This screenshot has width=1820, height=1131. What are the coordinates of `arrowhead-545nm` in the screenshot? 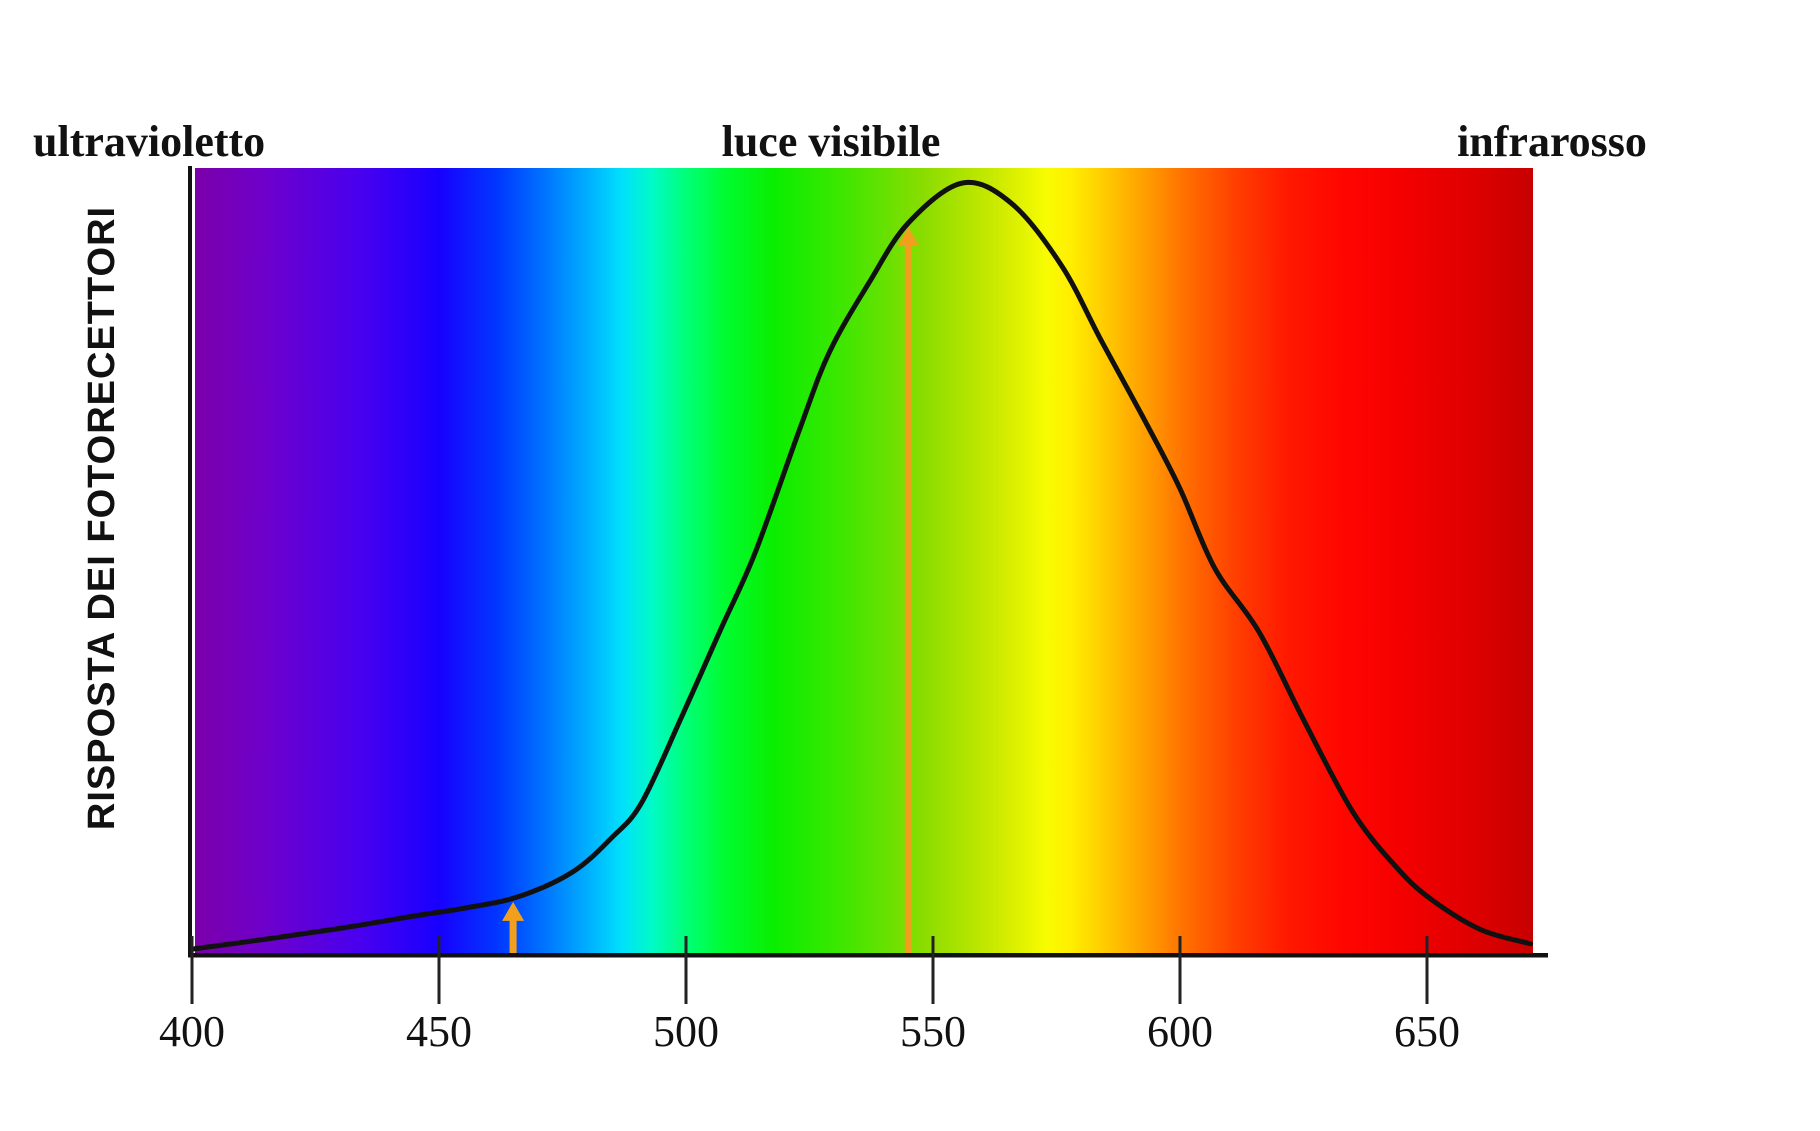 It's located at (908, 237).